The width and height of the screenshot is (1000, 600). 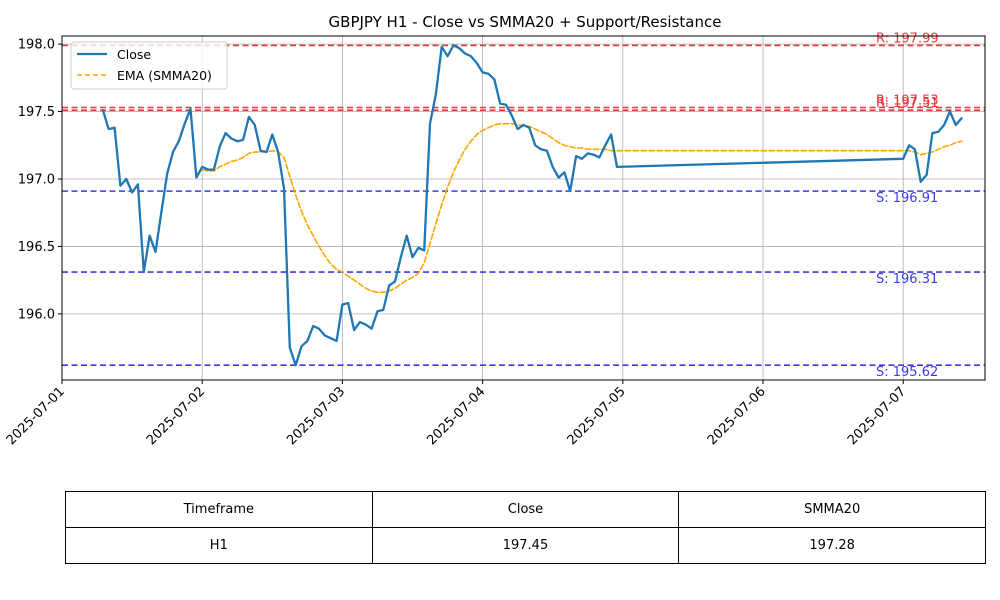 I want to click on y-tick-label: 197.5, so click(x=36, y=112).